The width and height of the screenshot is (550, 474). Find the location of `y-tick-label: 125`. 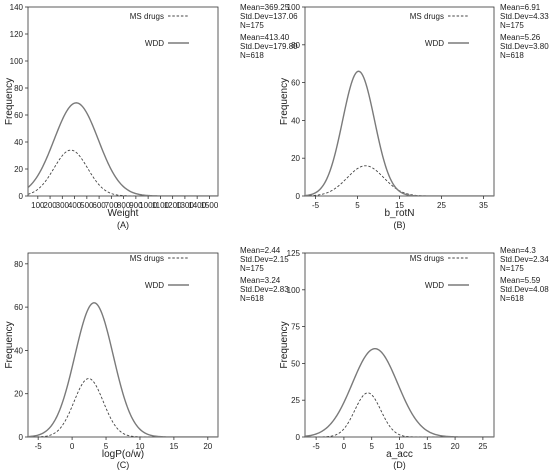

y-tick-label: 125 is located at coordinates (294, 253).